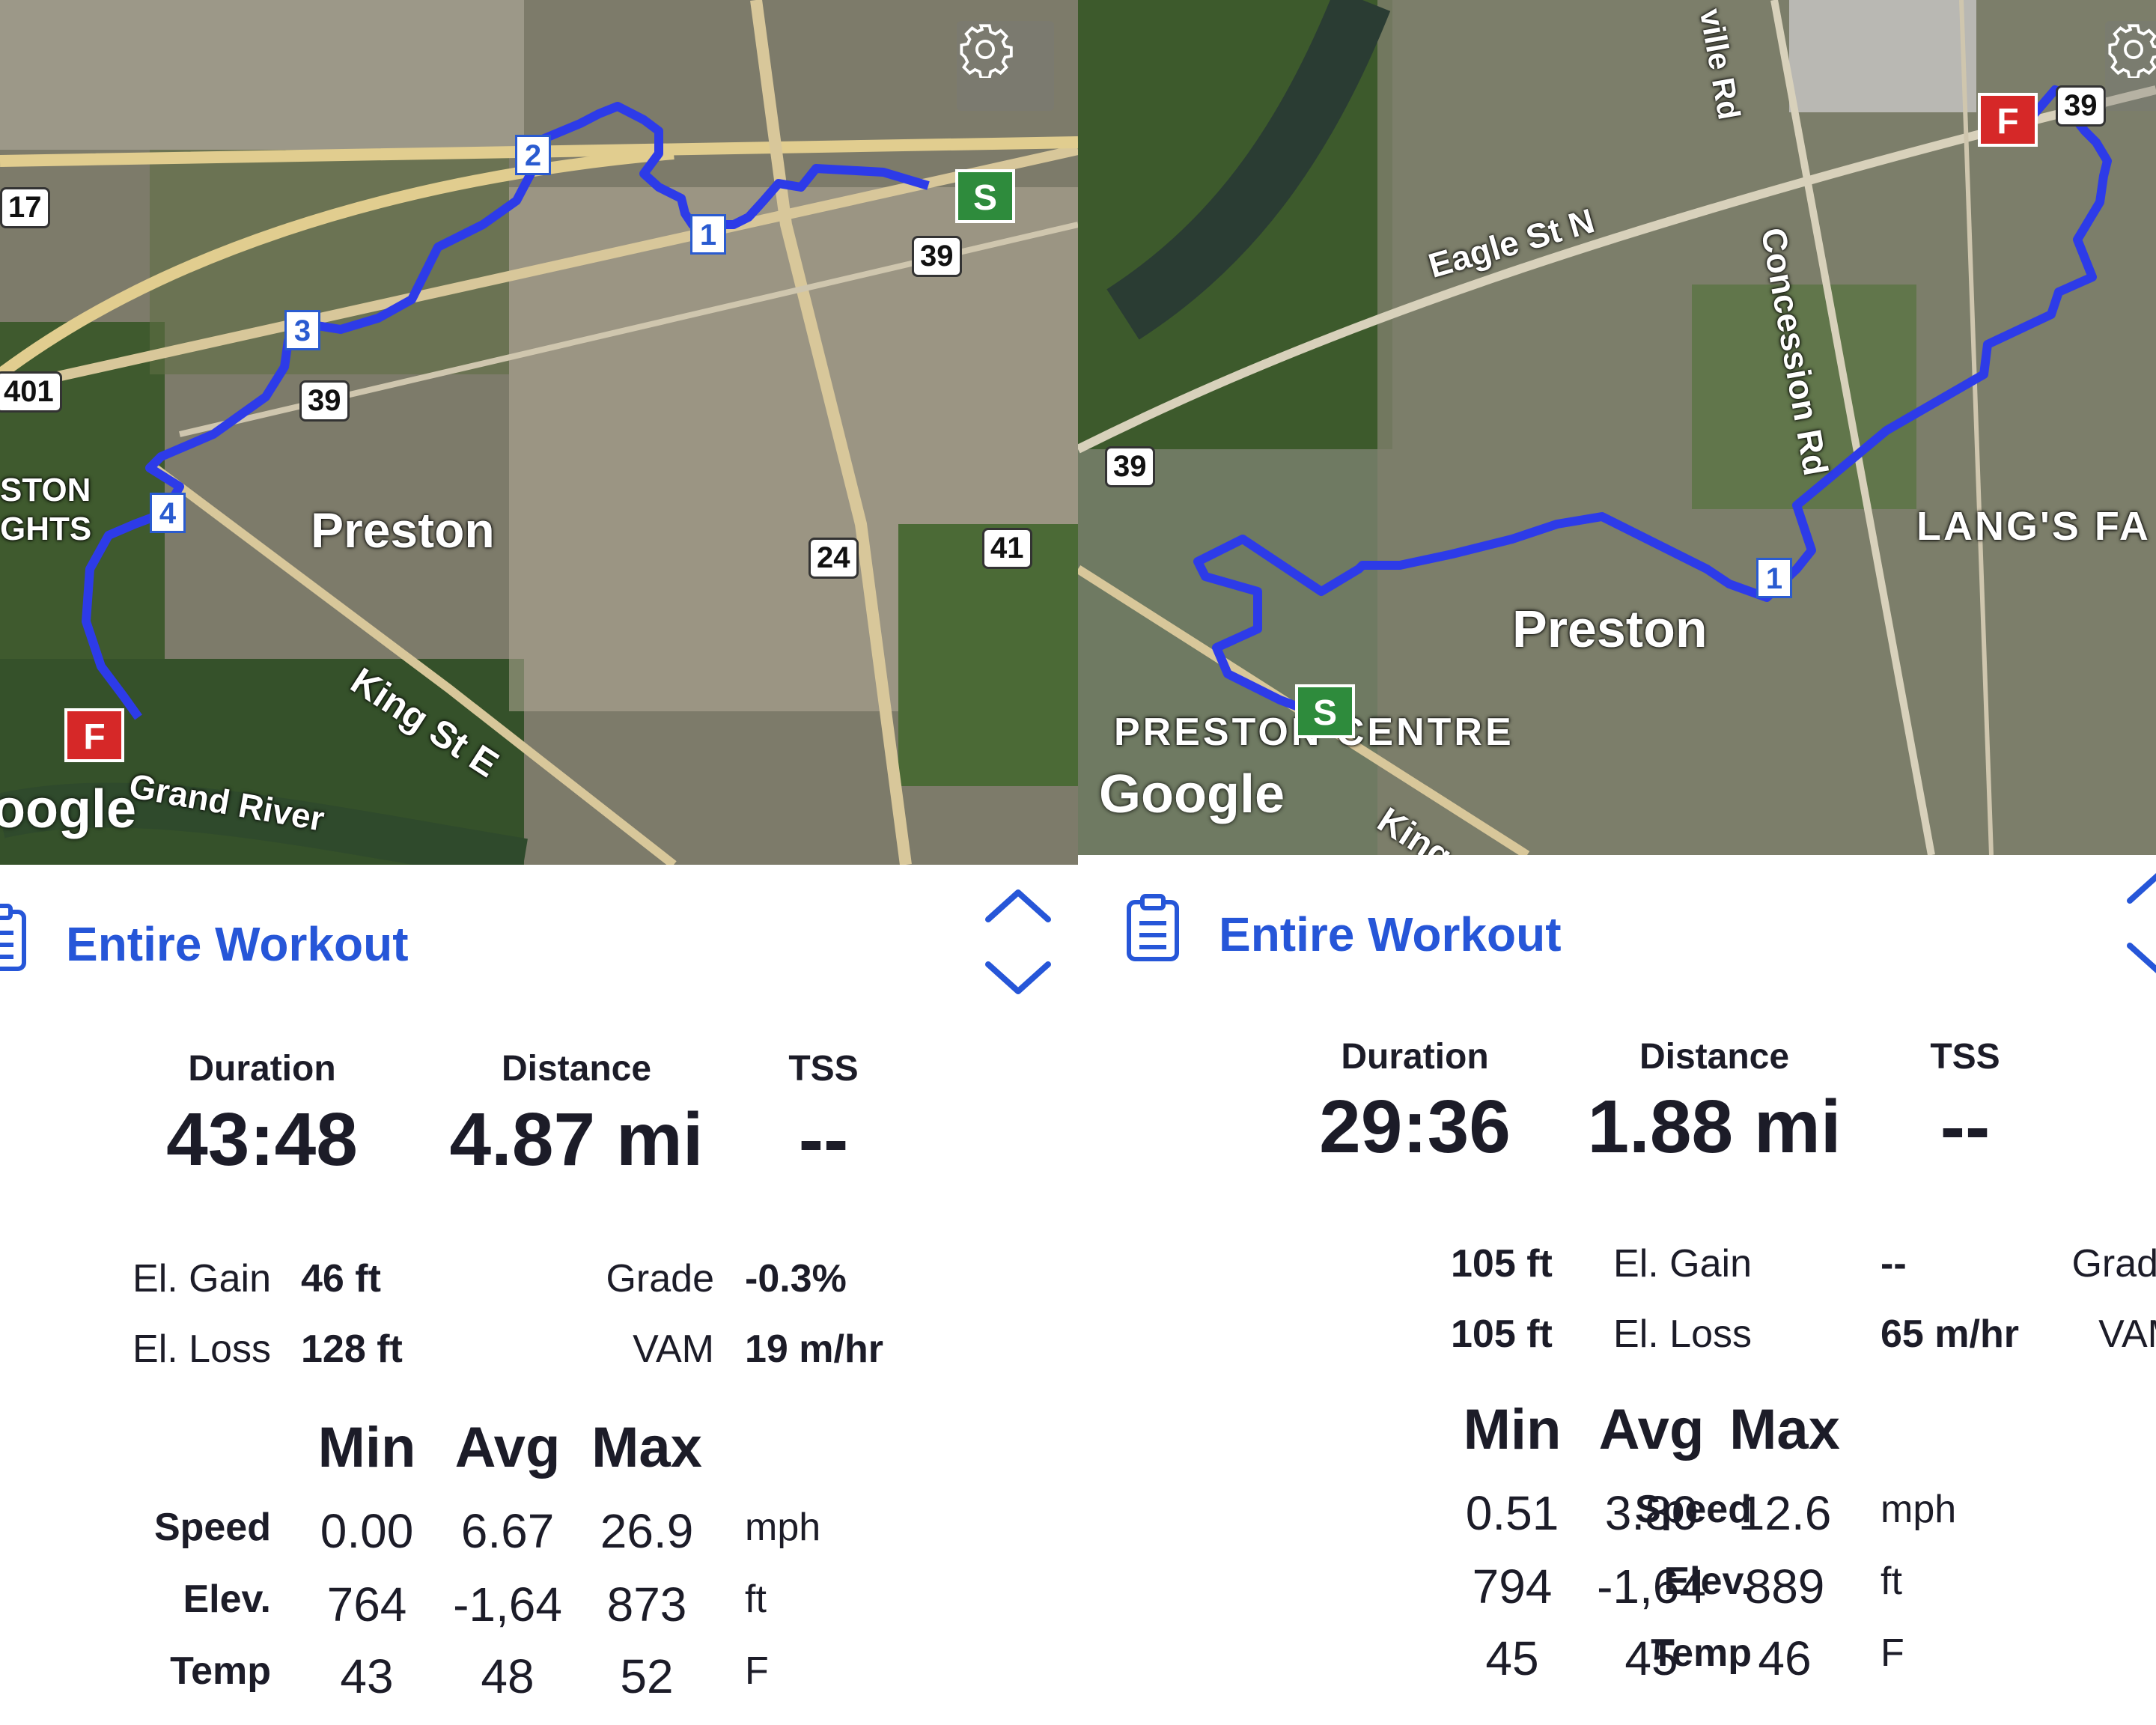 The height and width of the screenshot is (1725, 2156). Describe the element at coordinates (168, 513) in the screenshot. I see `lap-marker: 4` at that location.